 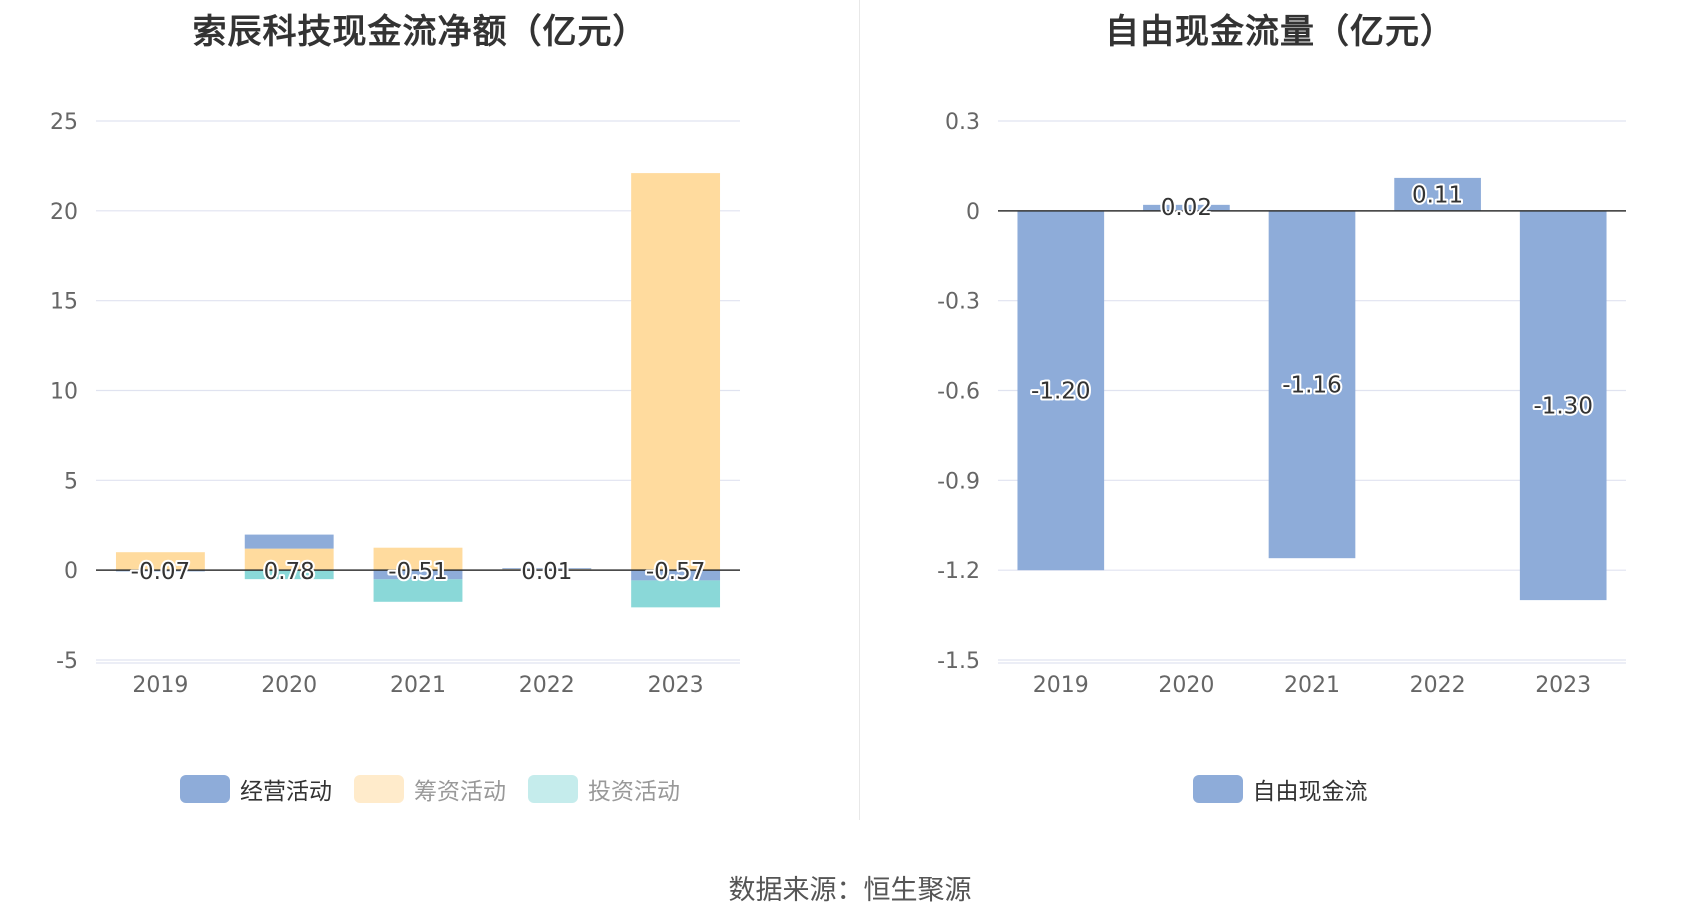 I want to click on data-label: -0.51, so click(x=418, y=572).